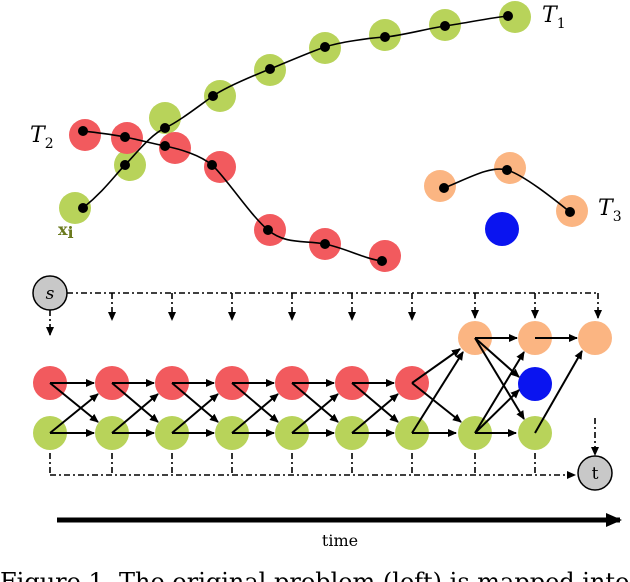 The height and width of the screenshot is (582, 630). I want to click on source-node, so click(50, 293).